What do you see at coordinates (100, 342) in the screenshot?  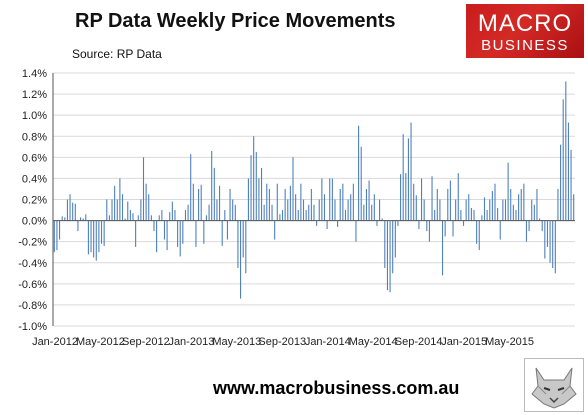 I see `x-tick-label: May-2012` at bounding box center [100, 342].